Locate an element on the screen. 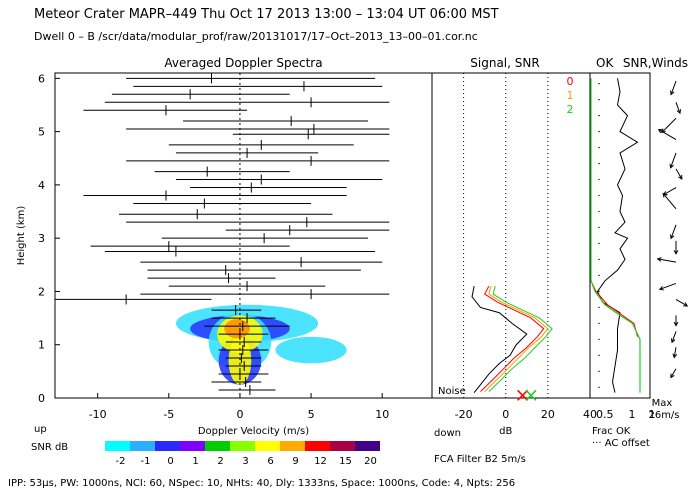 This screenshot has width=700, height=500. colorbar-label-5: 3 is located at coordinates (245, 461).